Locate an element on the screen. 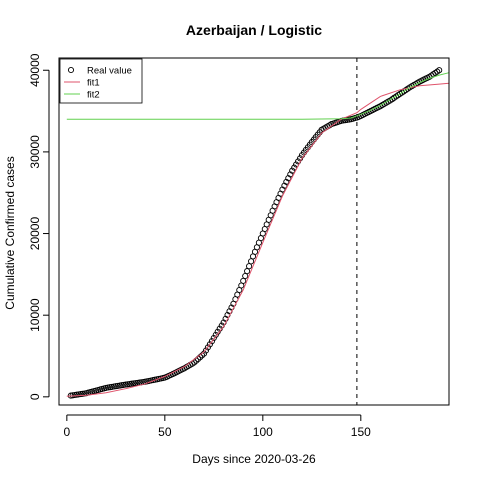 This screenshot has width=480, height=480. chart-title: Azerbaijan / Logistic is located at coordinates (254, 30).